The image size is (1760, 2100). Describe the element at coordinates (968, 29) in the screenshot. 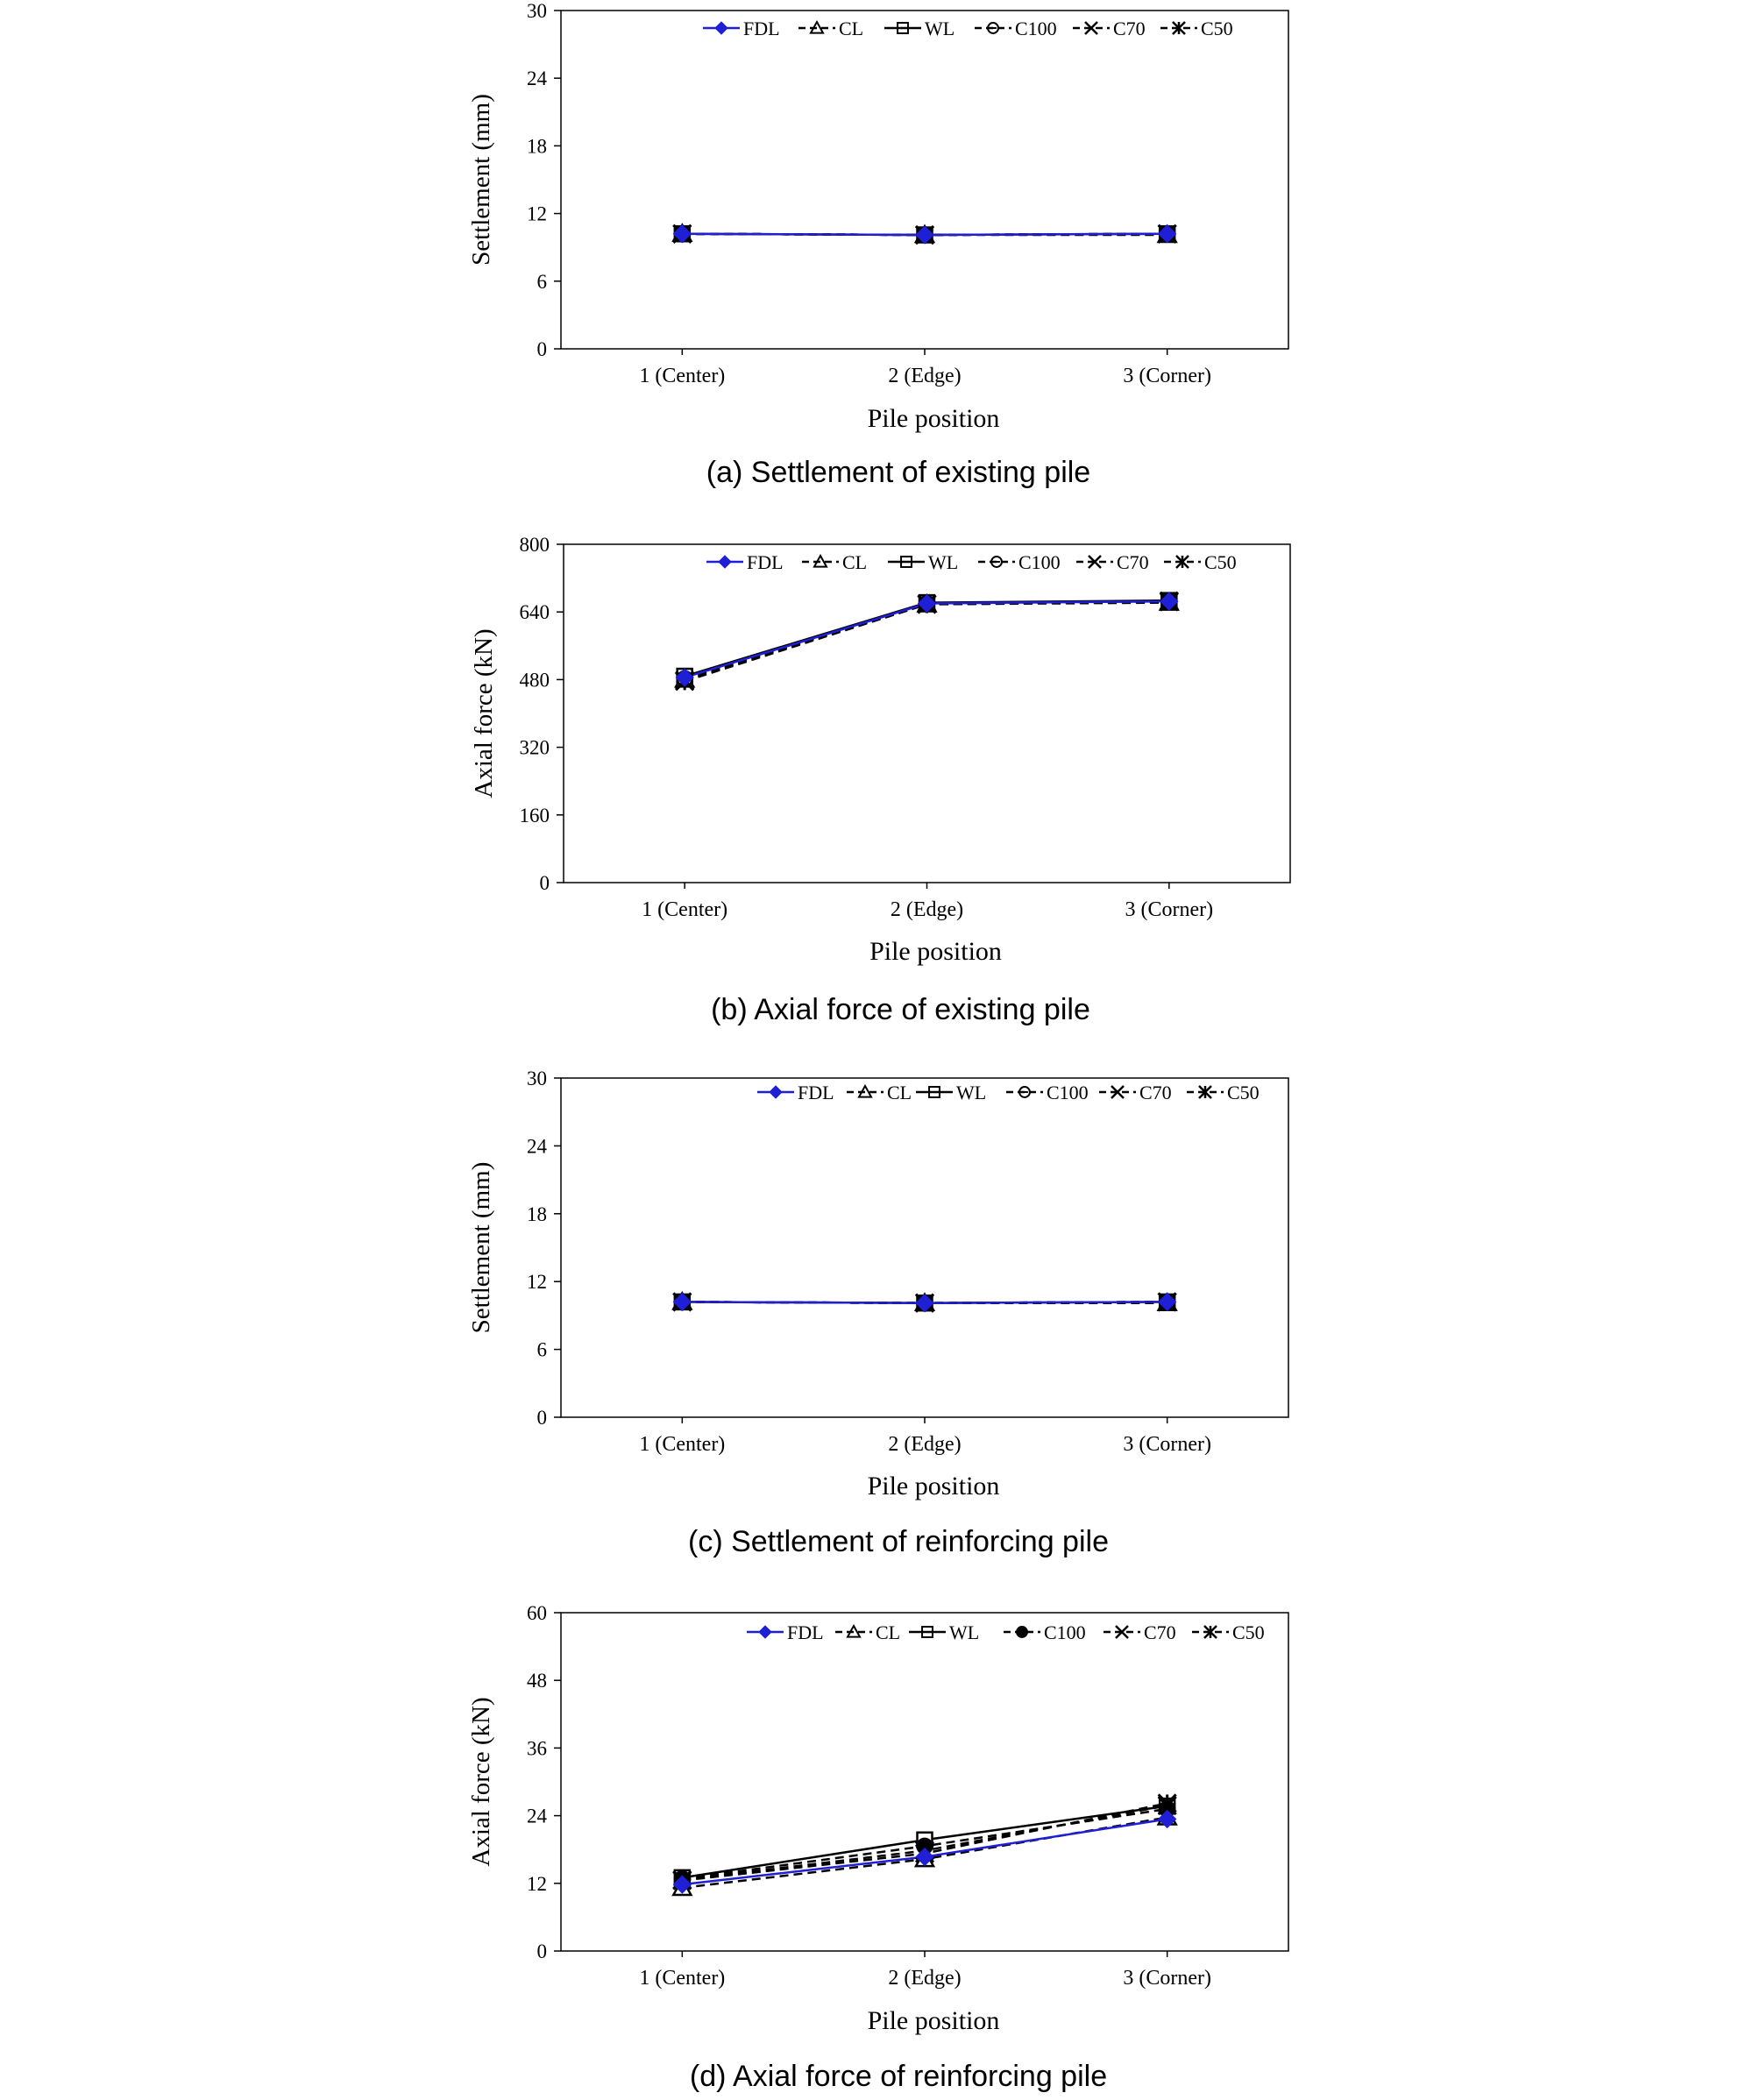

I see `chart-a-legend: FDL CL WL C100 C70 C50` at that location.